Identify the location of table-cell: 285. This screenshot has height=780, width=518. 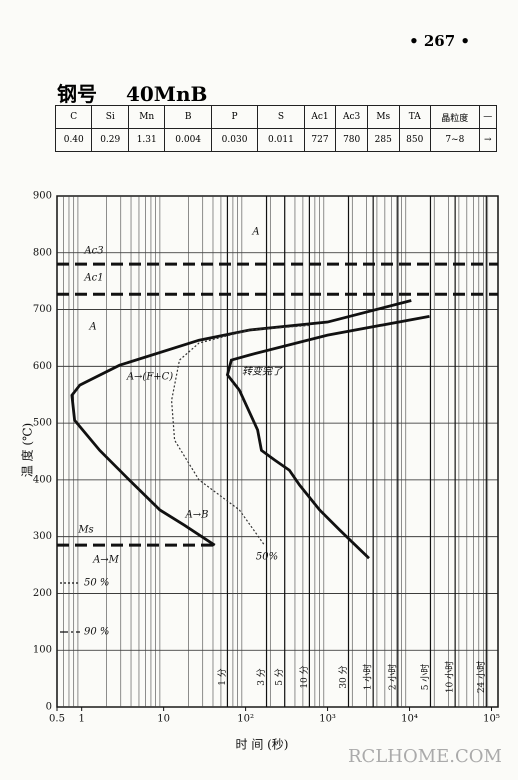
(383, 140).